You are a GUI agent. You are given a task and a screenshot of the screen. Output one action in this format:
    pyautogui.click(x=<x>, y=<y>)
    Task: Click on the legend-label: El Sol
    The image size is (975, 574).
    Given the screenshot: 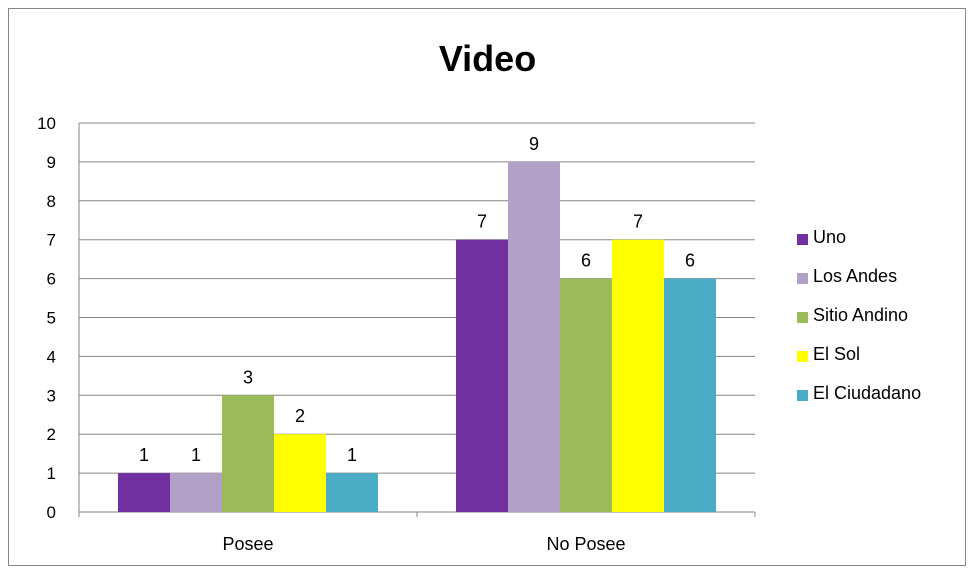 What is the action you would take?
    pyautogui.click(x=837, y=354)
    